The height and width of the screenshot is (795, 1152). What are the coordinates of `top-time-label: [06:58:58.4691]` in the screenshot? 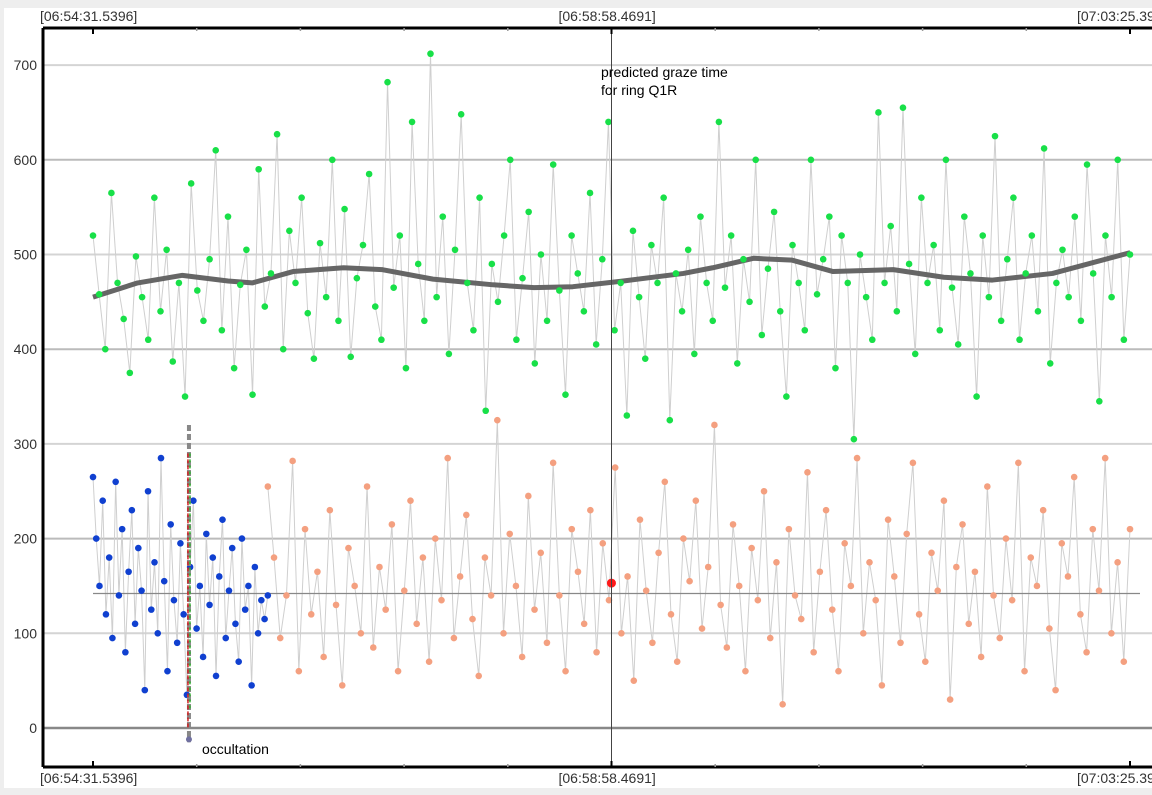 It's located at (607, 16).